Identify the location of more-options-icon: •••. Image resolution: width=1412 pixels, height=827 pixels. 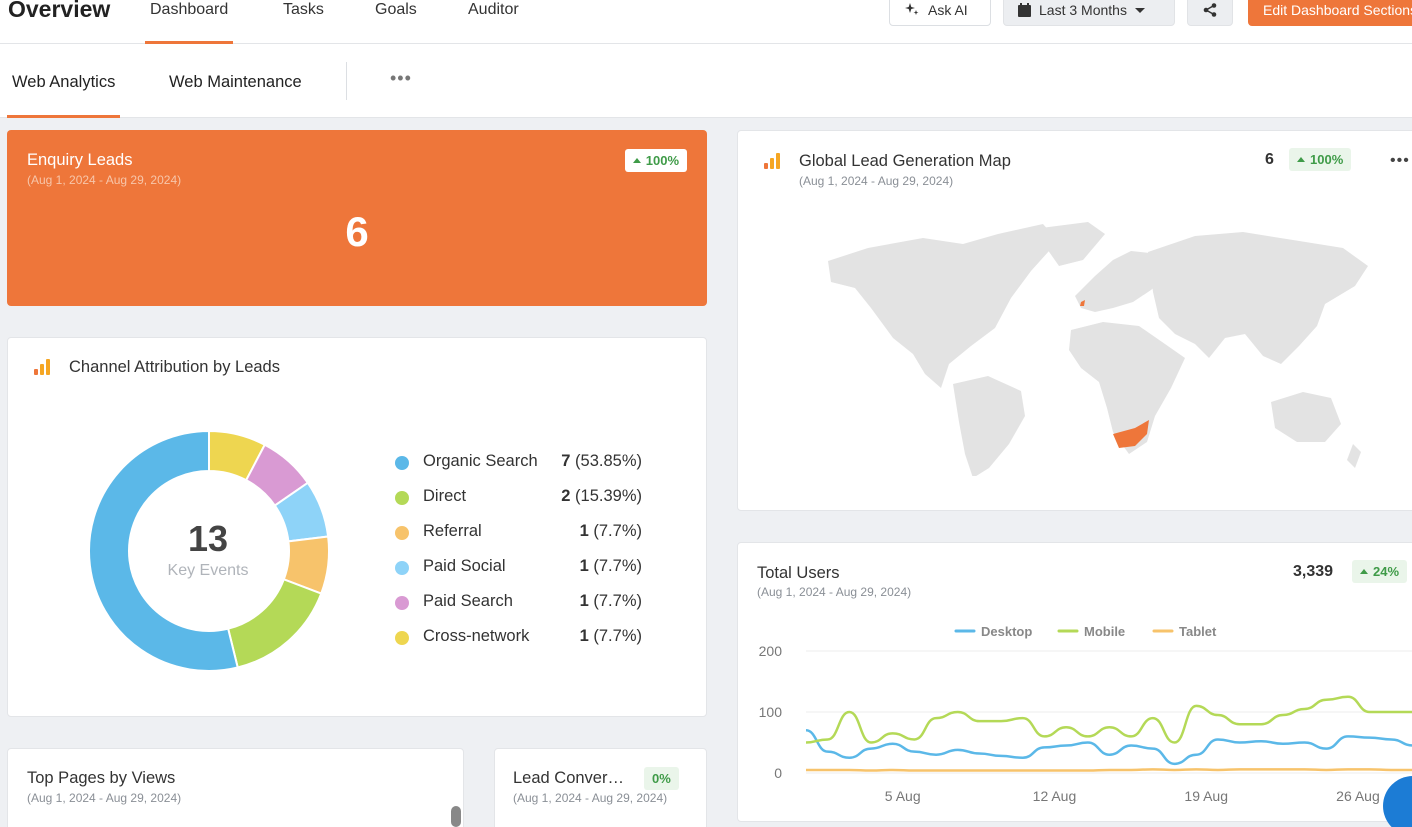
(1400, 160).